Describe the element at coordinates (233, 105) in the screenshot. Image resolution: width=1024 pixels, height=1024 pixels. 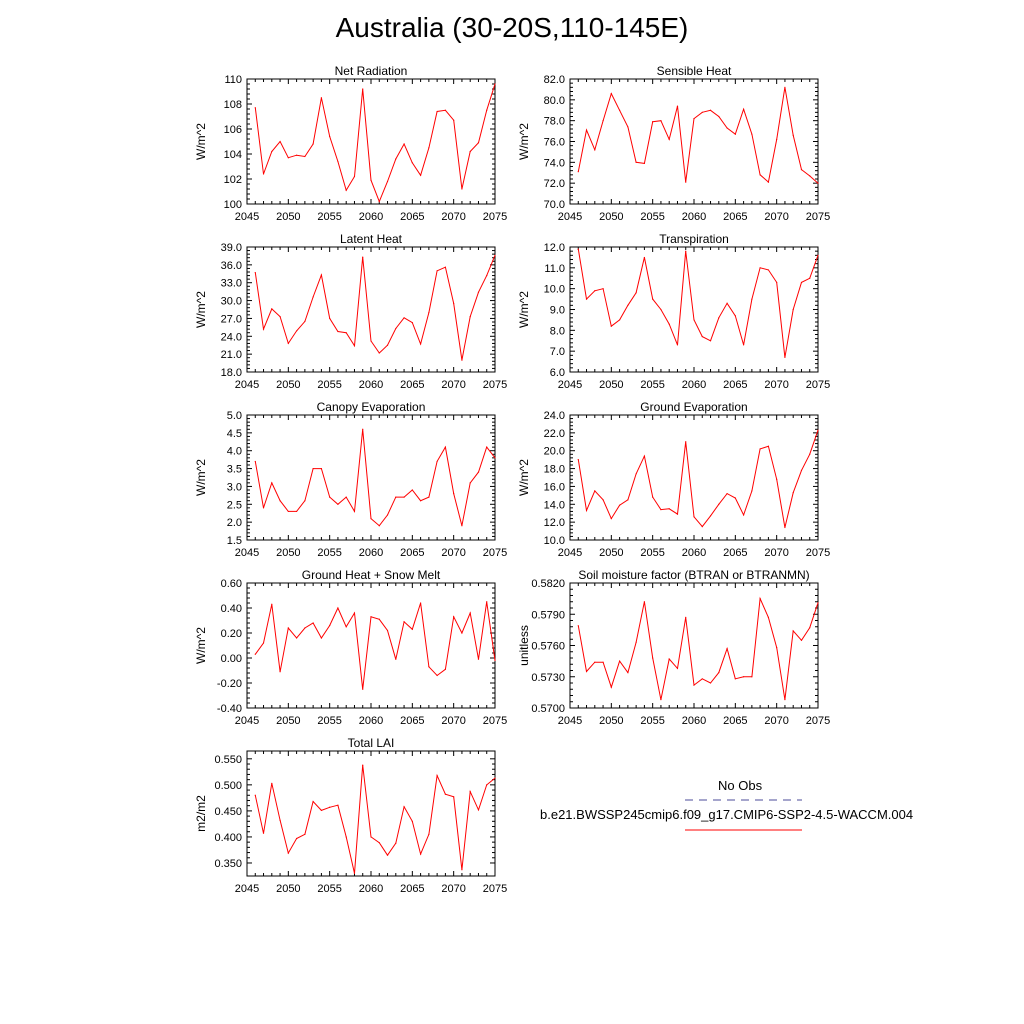
I see `y-tick-label: 108` at that location.